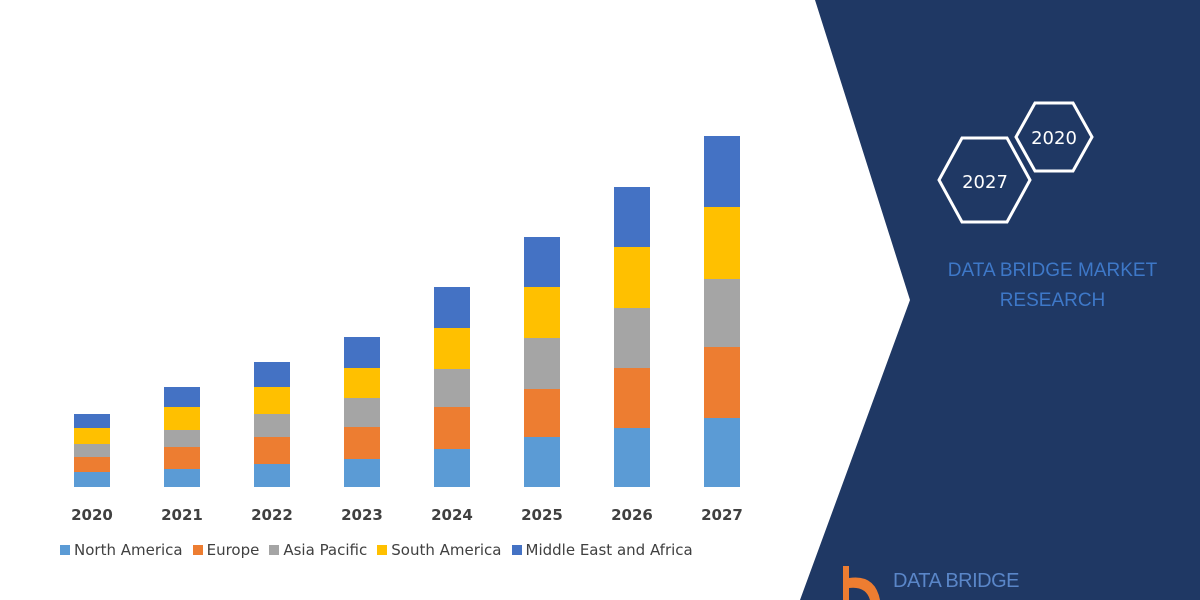 The height and width of the screenshot is (600, 1200). Describe the element at coordinates (722, 243) in the screenshot. I see `bar-segment-2027-south-america` at that location.